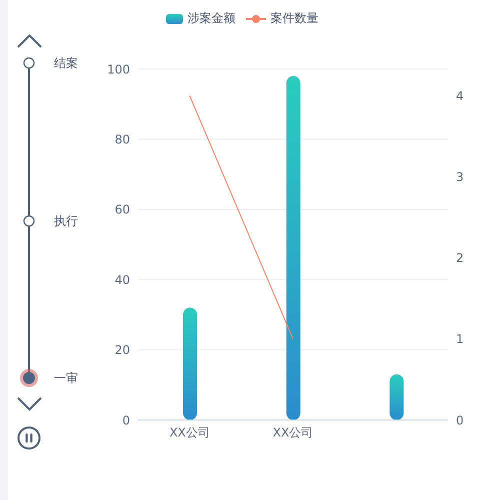 This screenshot has height=500, width=500. What do you see at coordinates (66, 220) in the screenshot?
I see `text: 执行` at bounding box center [66, 220].